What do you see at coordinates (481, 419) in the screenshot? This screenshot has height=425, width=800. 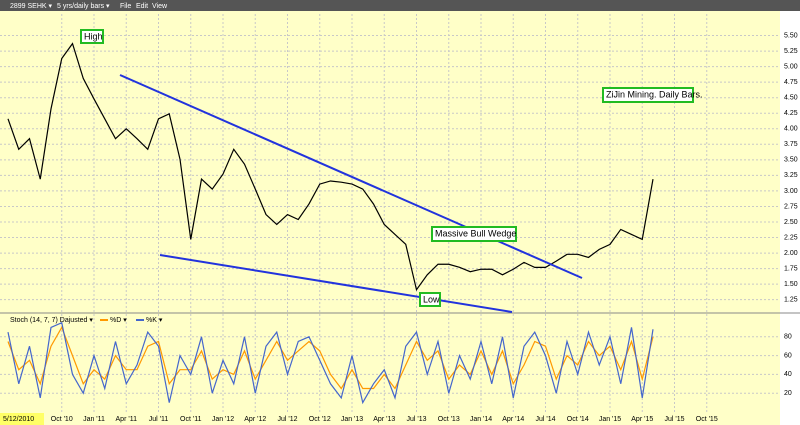 I see `x-tick-label: Jan '14` at bounding box center [481, 419].